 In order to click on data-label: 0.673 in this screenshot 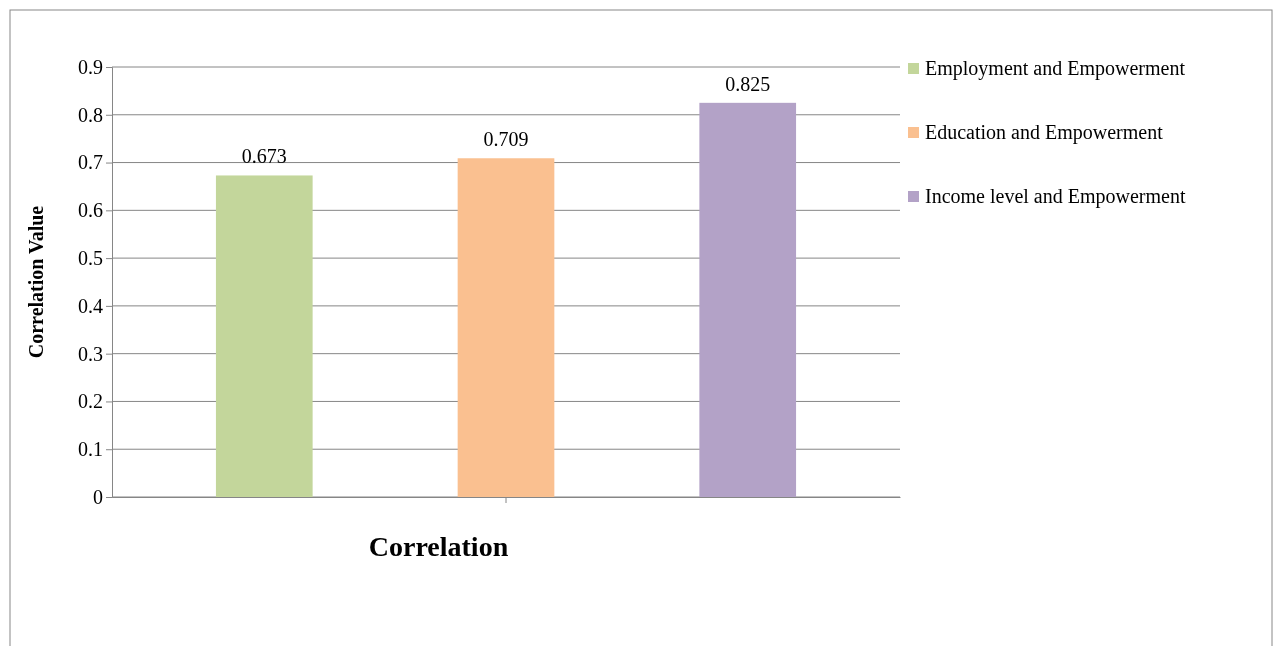, I will do `click(264, 156)`.